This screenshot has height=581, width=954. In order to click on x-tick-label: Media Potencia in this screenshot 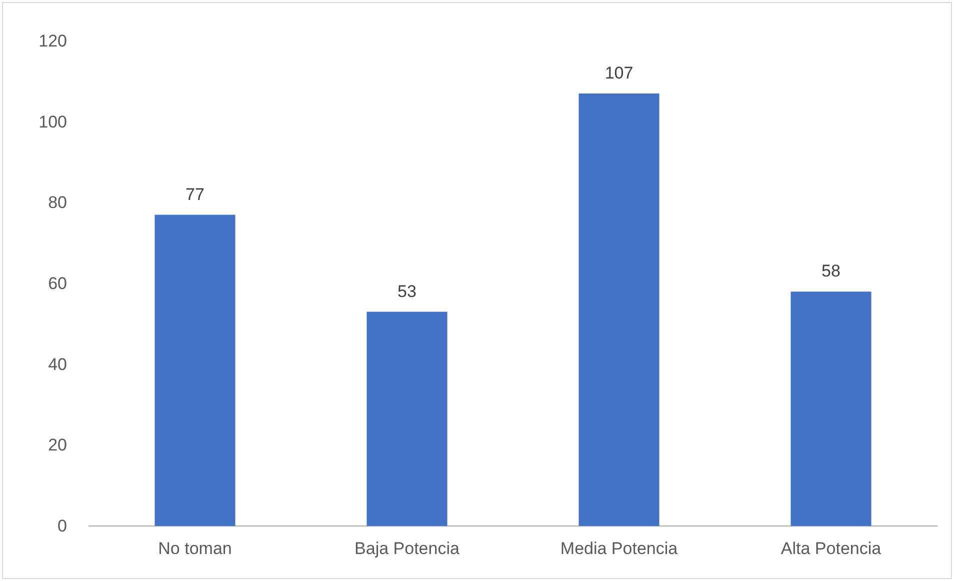, I will do `click(619, 548)`.